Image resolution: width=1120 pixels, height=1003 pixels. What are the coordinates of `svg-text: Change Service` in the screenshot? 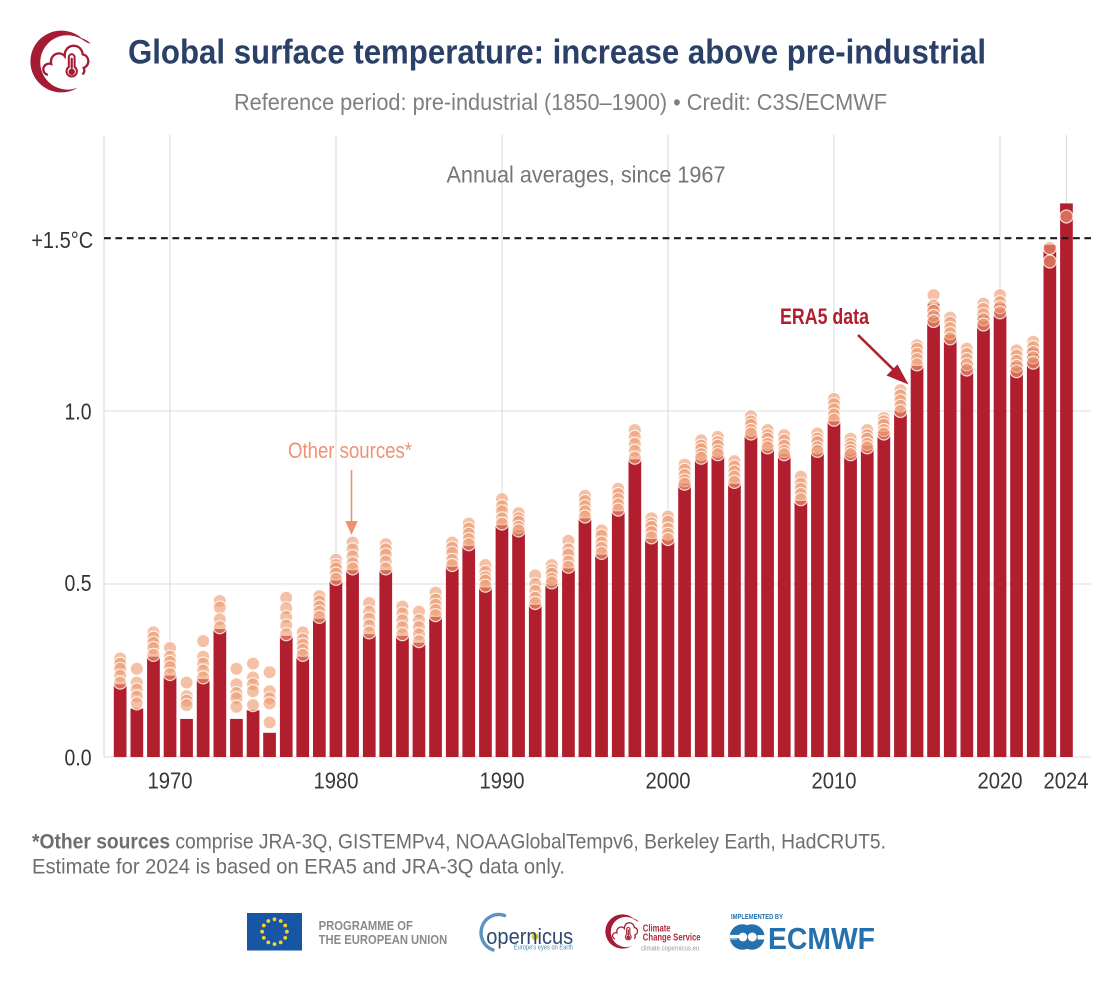 It's located at (672, 938).